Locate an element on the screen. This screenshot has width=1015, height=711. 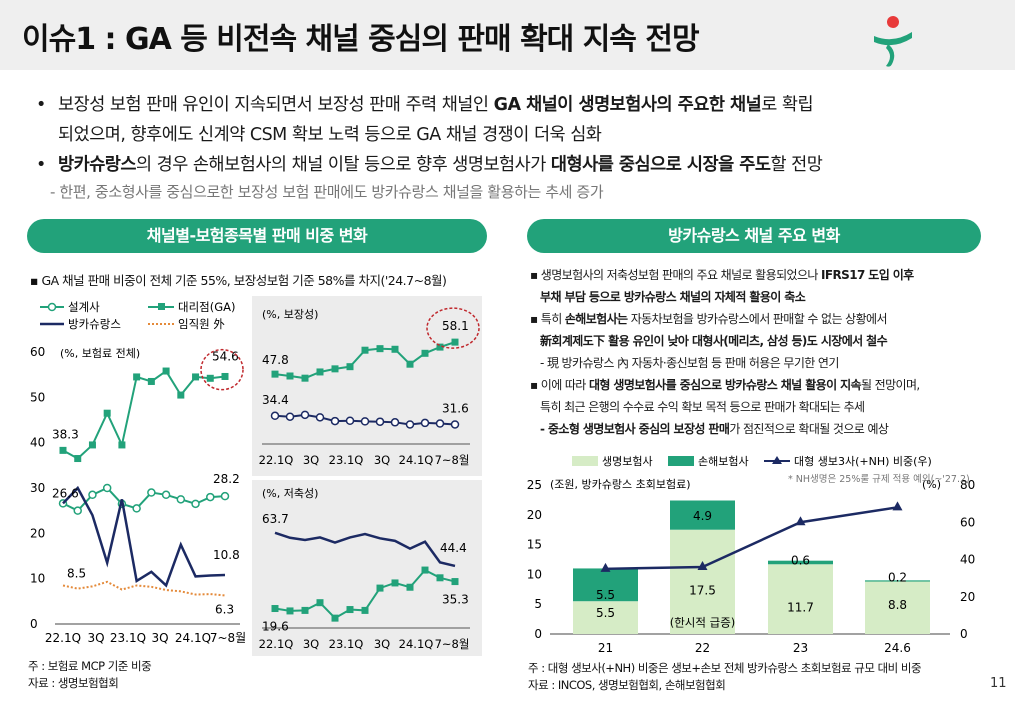
unit-label-0: (%, 보험료 전체) is located at coordinates (100, 353).